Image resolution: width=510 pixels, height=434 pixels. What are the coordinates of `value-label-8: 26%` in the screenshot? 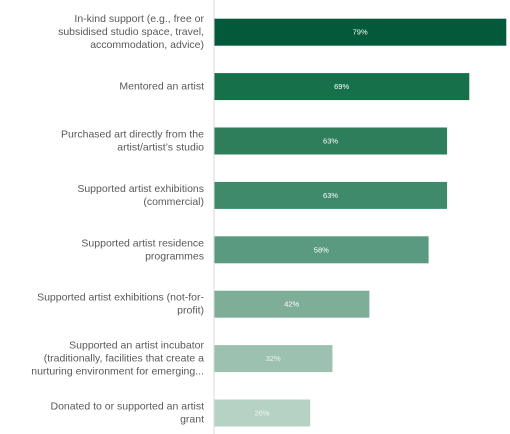 It's located at (262, 413).